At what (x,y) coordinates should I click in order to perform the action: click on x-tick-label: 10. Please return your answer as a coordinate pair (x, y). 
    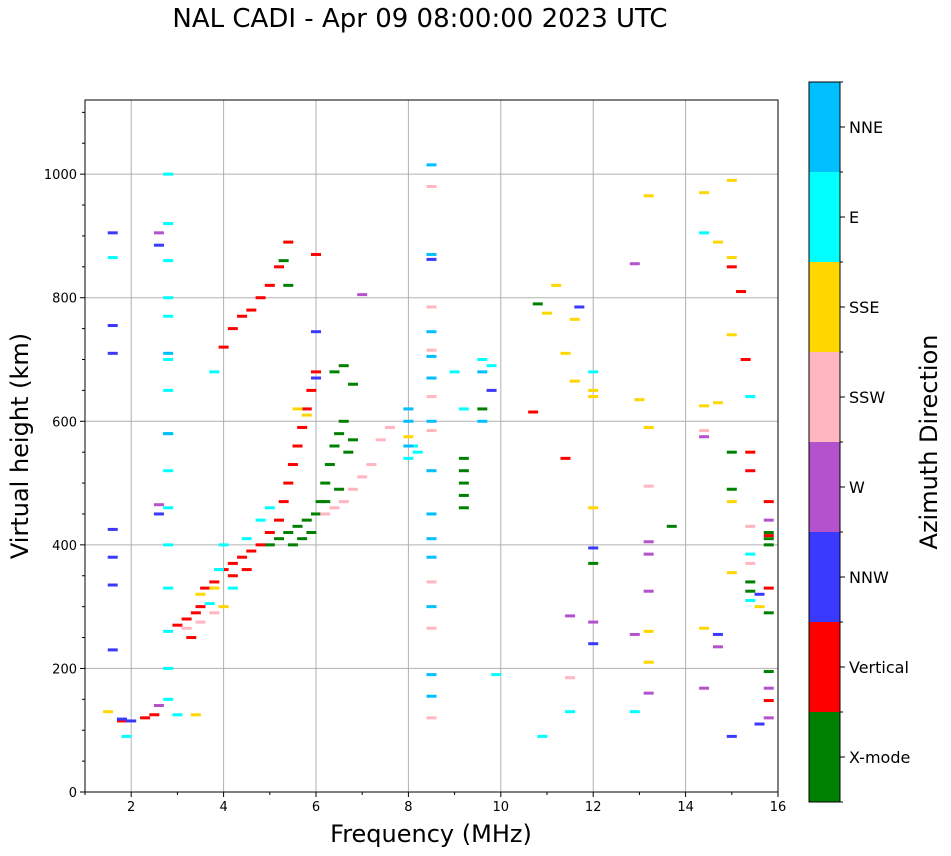
    Looking at the image, I should click on (501, 807).